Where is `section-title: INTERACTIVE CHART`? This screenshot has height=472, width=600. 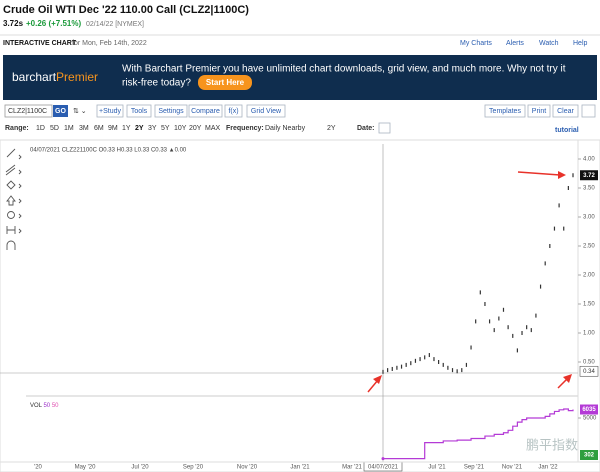 section-title: INTERACTIVE CHART is located at coordinates (40, 43).